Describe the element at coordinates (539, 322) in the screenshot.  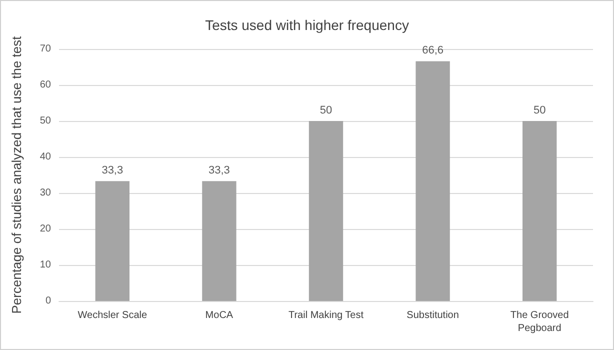
I see `x-tick-label: The Grooved Pegboard` at that location.